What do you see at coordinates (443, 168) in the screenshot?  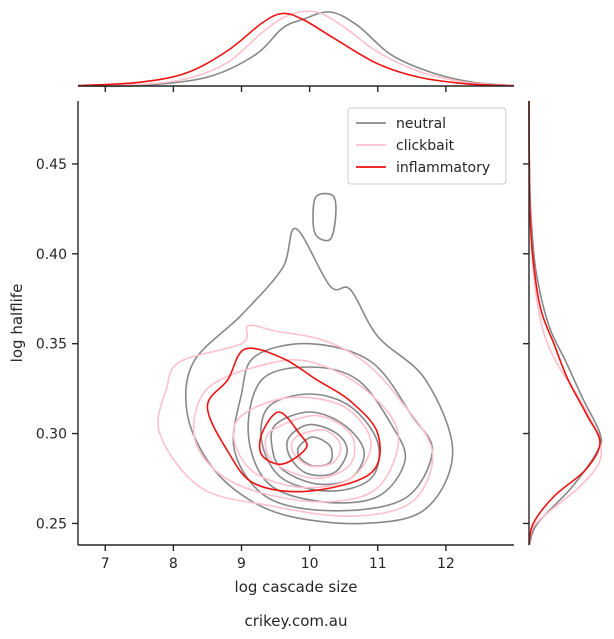 I see `legend-label-inflammatory: inflammatory` at bounding box center [443, 168].